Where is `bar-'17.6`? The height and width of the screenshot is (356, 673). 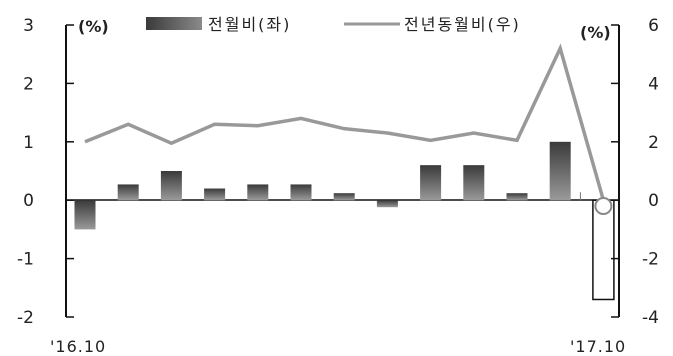
bar-'17.6 is located at coordinates (431, 183).